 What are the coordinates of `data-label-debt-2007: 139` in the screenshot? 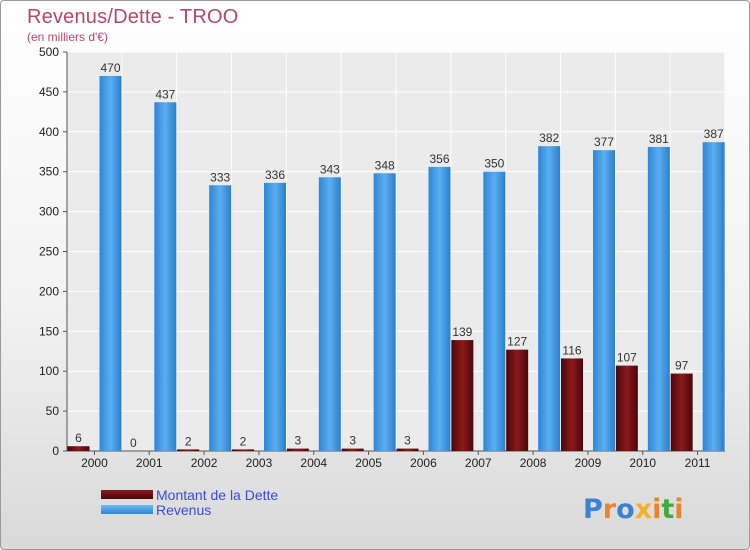 It's located at (462, 332).